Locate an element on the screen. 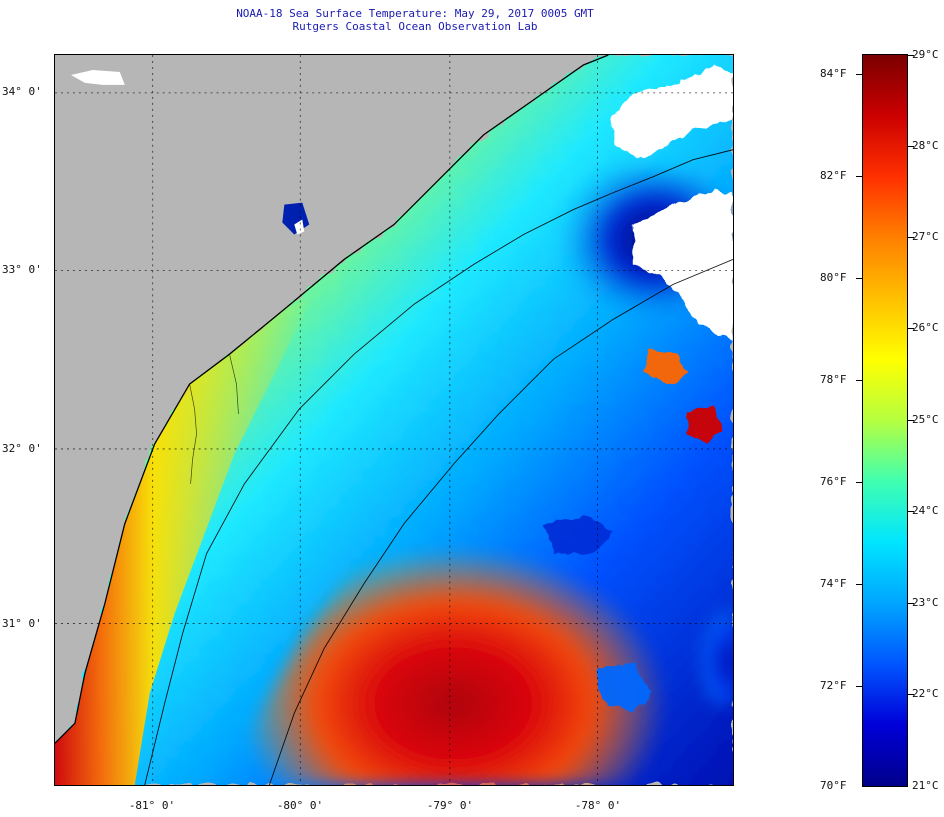 Image resolution: width=944 pixels, height=817 pixels. title-line-2: Rutgers Coastal Ocean Observation Lab is located at coordinates (415, 26).